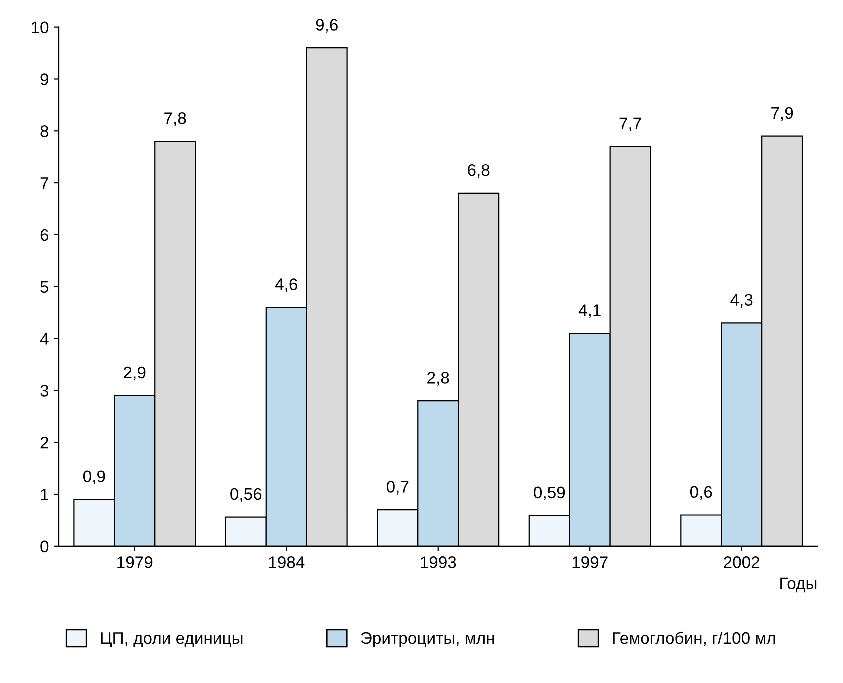 This screenshot has width=843, height=683. Describe the element at coordinates (175, 119) in the screenshot. I see `data-label: 7,8` at that location.